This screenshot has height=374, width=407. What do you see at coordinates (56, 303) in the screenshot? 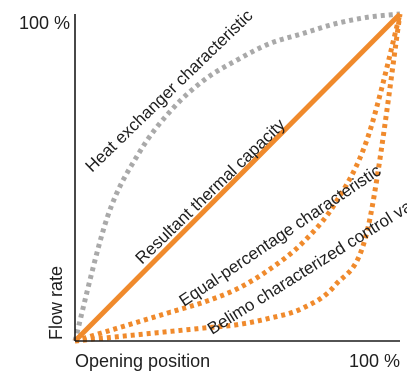
I see `y-axis-label: Flow rate` at bounding box center [56, 303].